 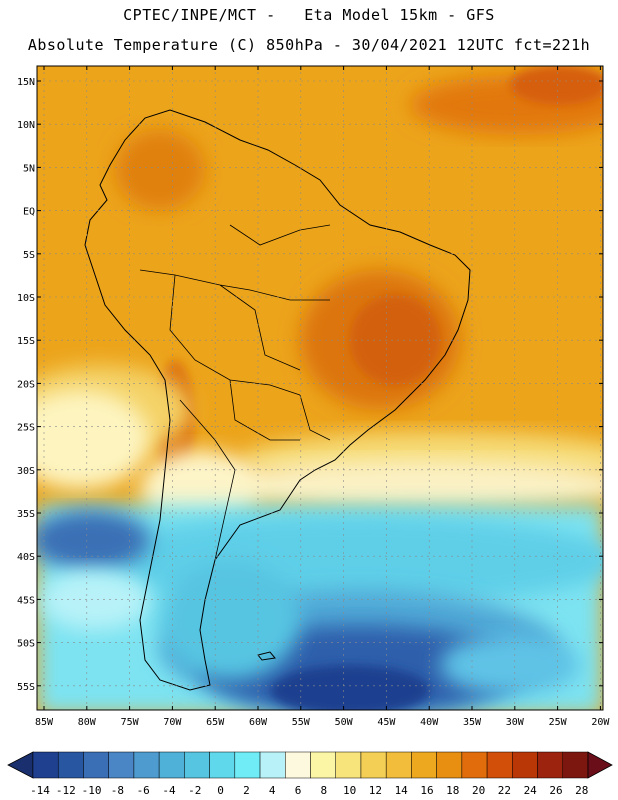 What do you see at coordinates (298, 790) in the screenshot?
I see `colorbar-label: 6` at bounding box center [298, 790].